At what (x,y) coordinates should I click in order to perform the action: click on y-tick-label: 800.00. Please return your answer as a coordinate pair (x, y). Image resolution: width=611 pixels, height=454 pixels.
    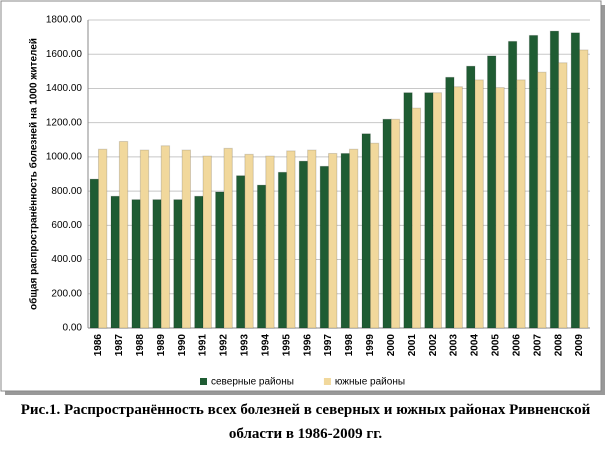
    Looking at the image, I should click on (66, 191).